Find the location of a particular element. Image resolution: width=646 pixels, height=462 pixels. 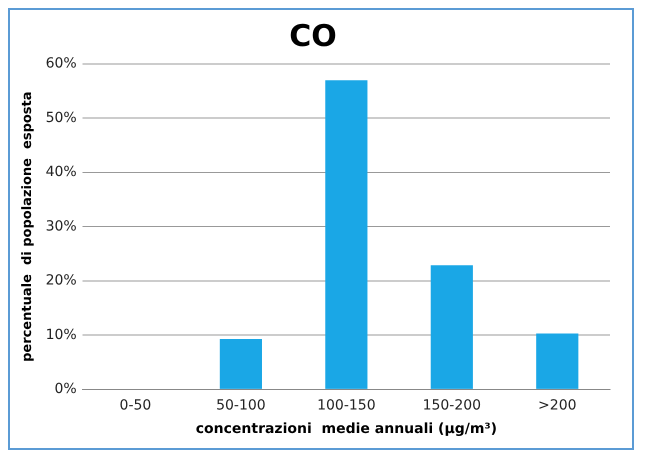

x-tick-label: 50-100 is located at coordinates (241, 405).